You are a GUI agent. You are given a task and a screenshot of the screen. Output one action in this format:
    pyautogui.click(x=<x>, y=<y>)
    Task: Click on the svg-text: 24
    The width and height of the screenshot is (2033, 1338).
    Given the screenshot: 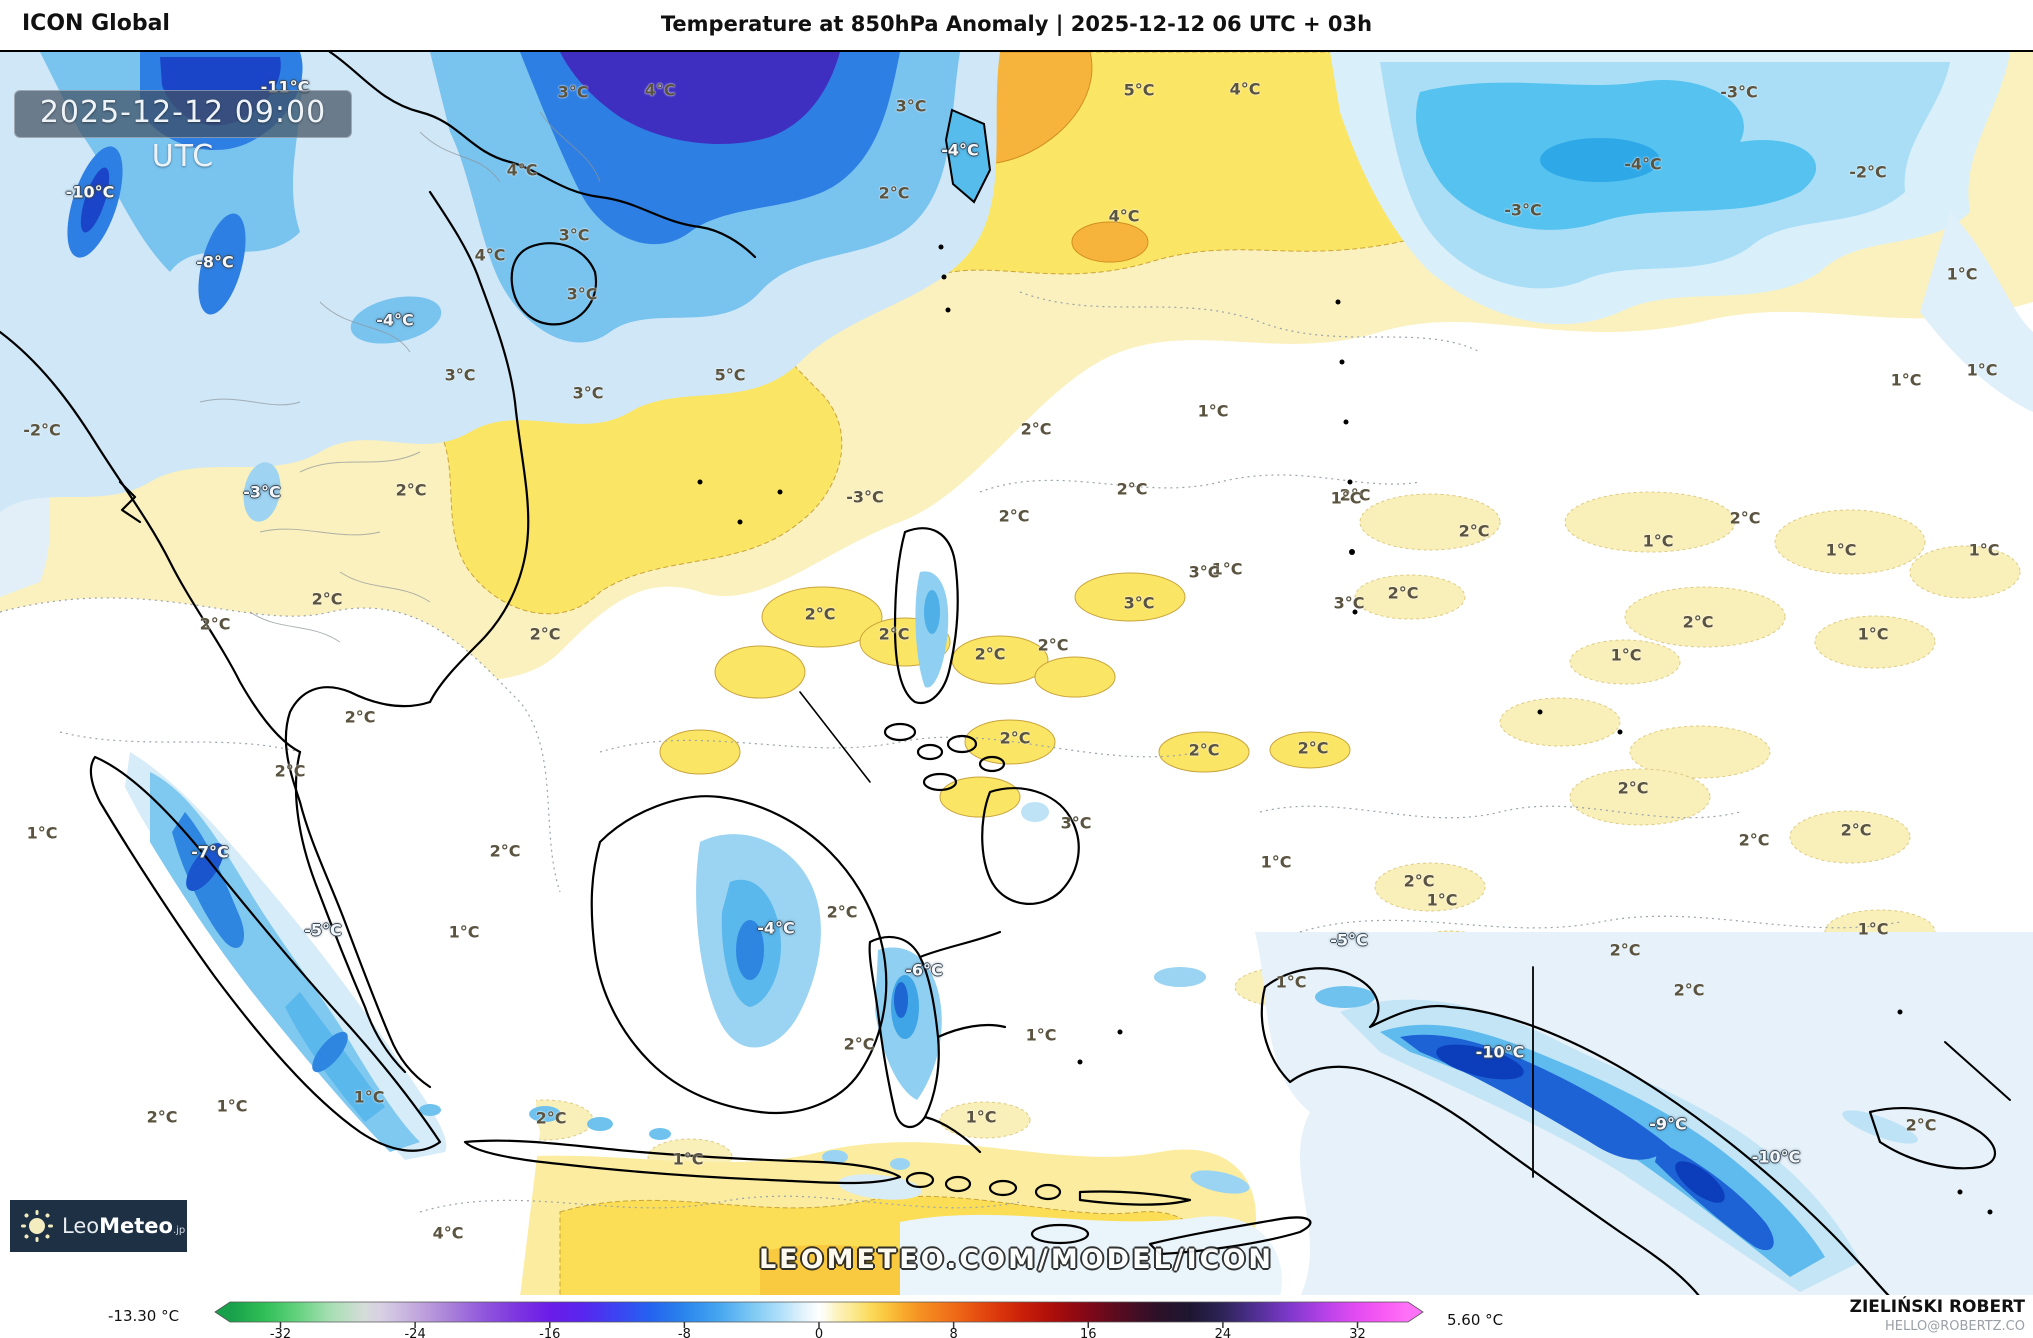 What is the action you would take?
    pyautogui.click(x=1223, y=1332)
    